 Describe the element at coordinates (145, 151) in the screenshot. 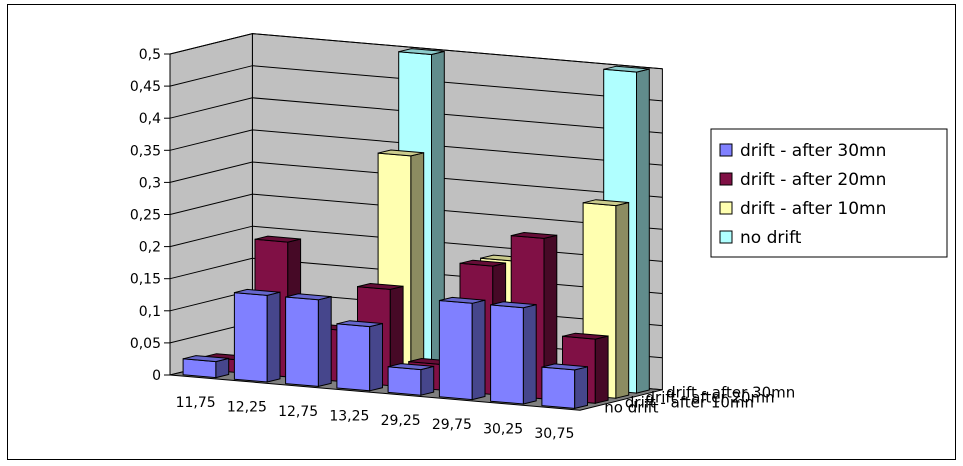

I see `y-tick-label: 0,35` at that location.